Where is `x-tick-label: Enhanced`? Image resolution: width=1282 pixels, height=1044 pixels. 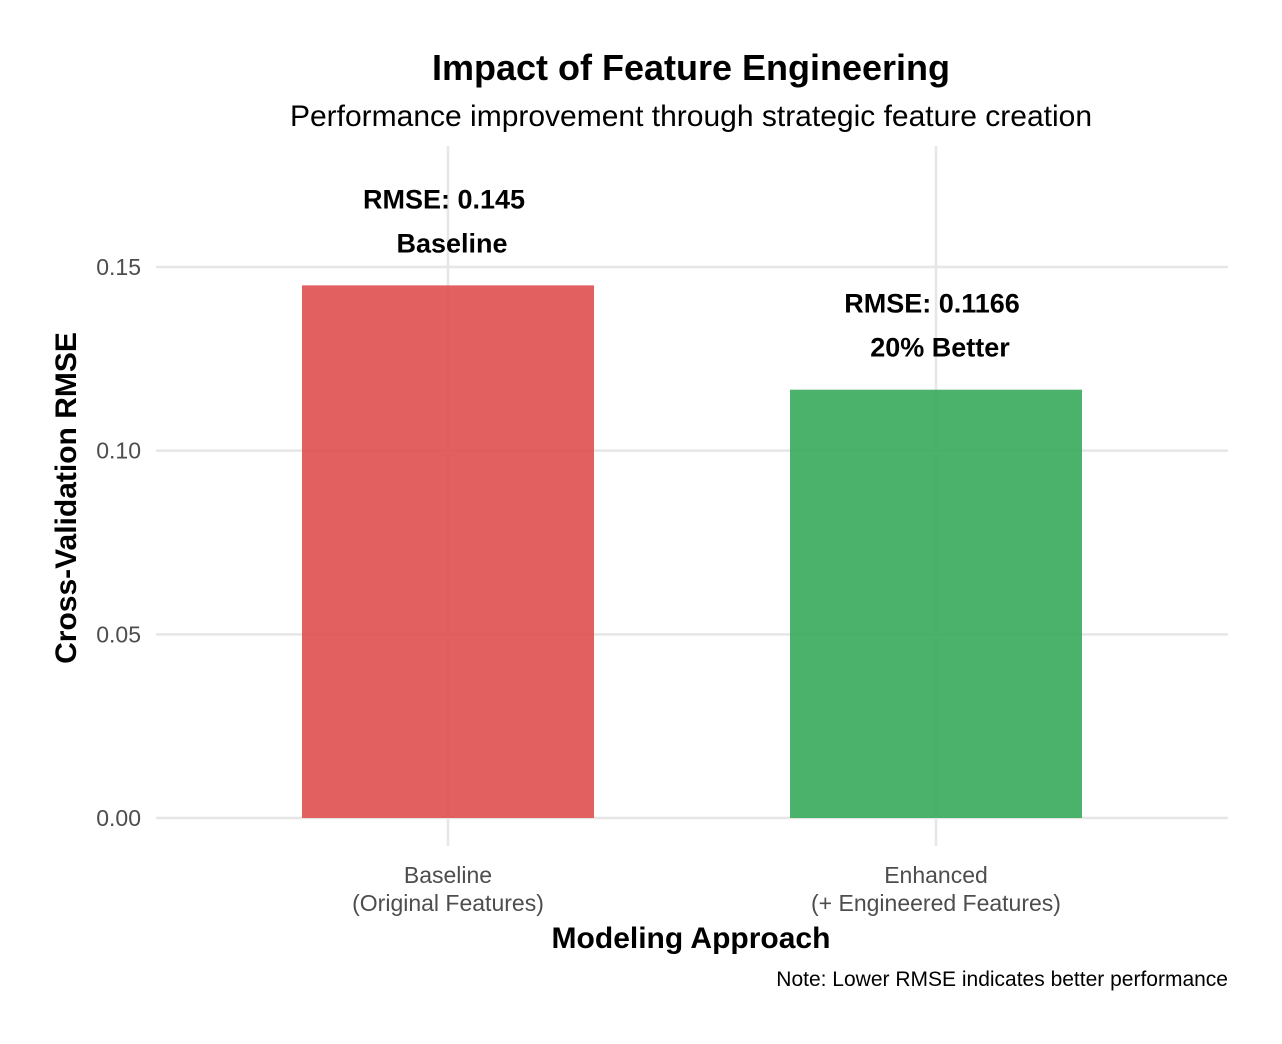
x-tick-label: Enhanced is located at coordinates (936, 875).